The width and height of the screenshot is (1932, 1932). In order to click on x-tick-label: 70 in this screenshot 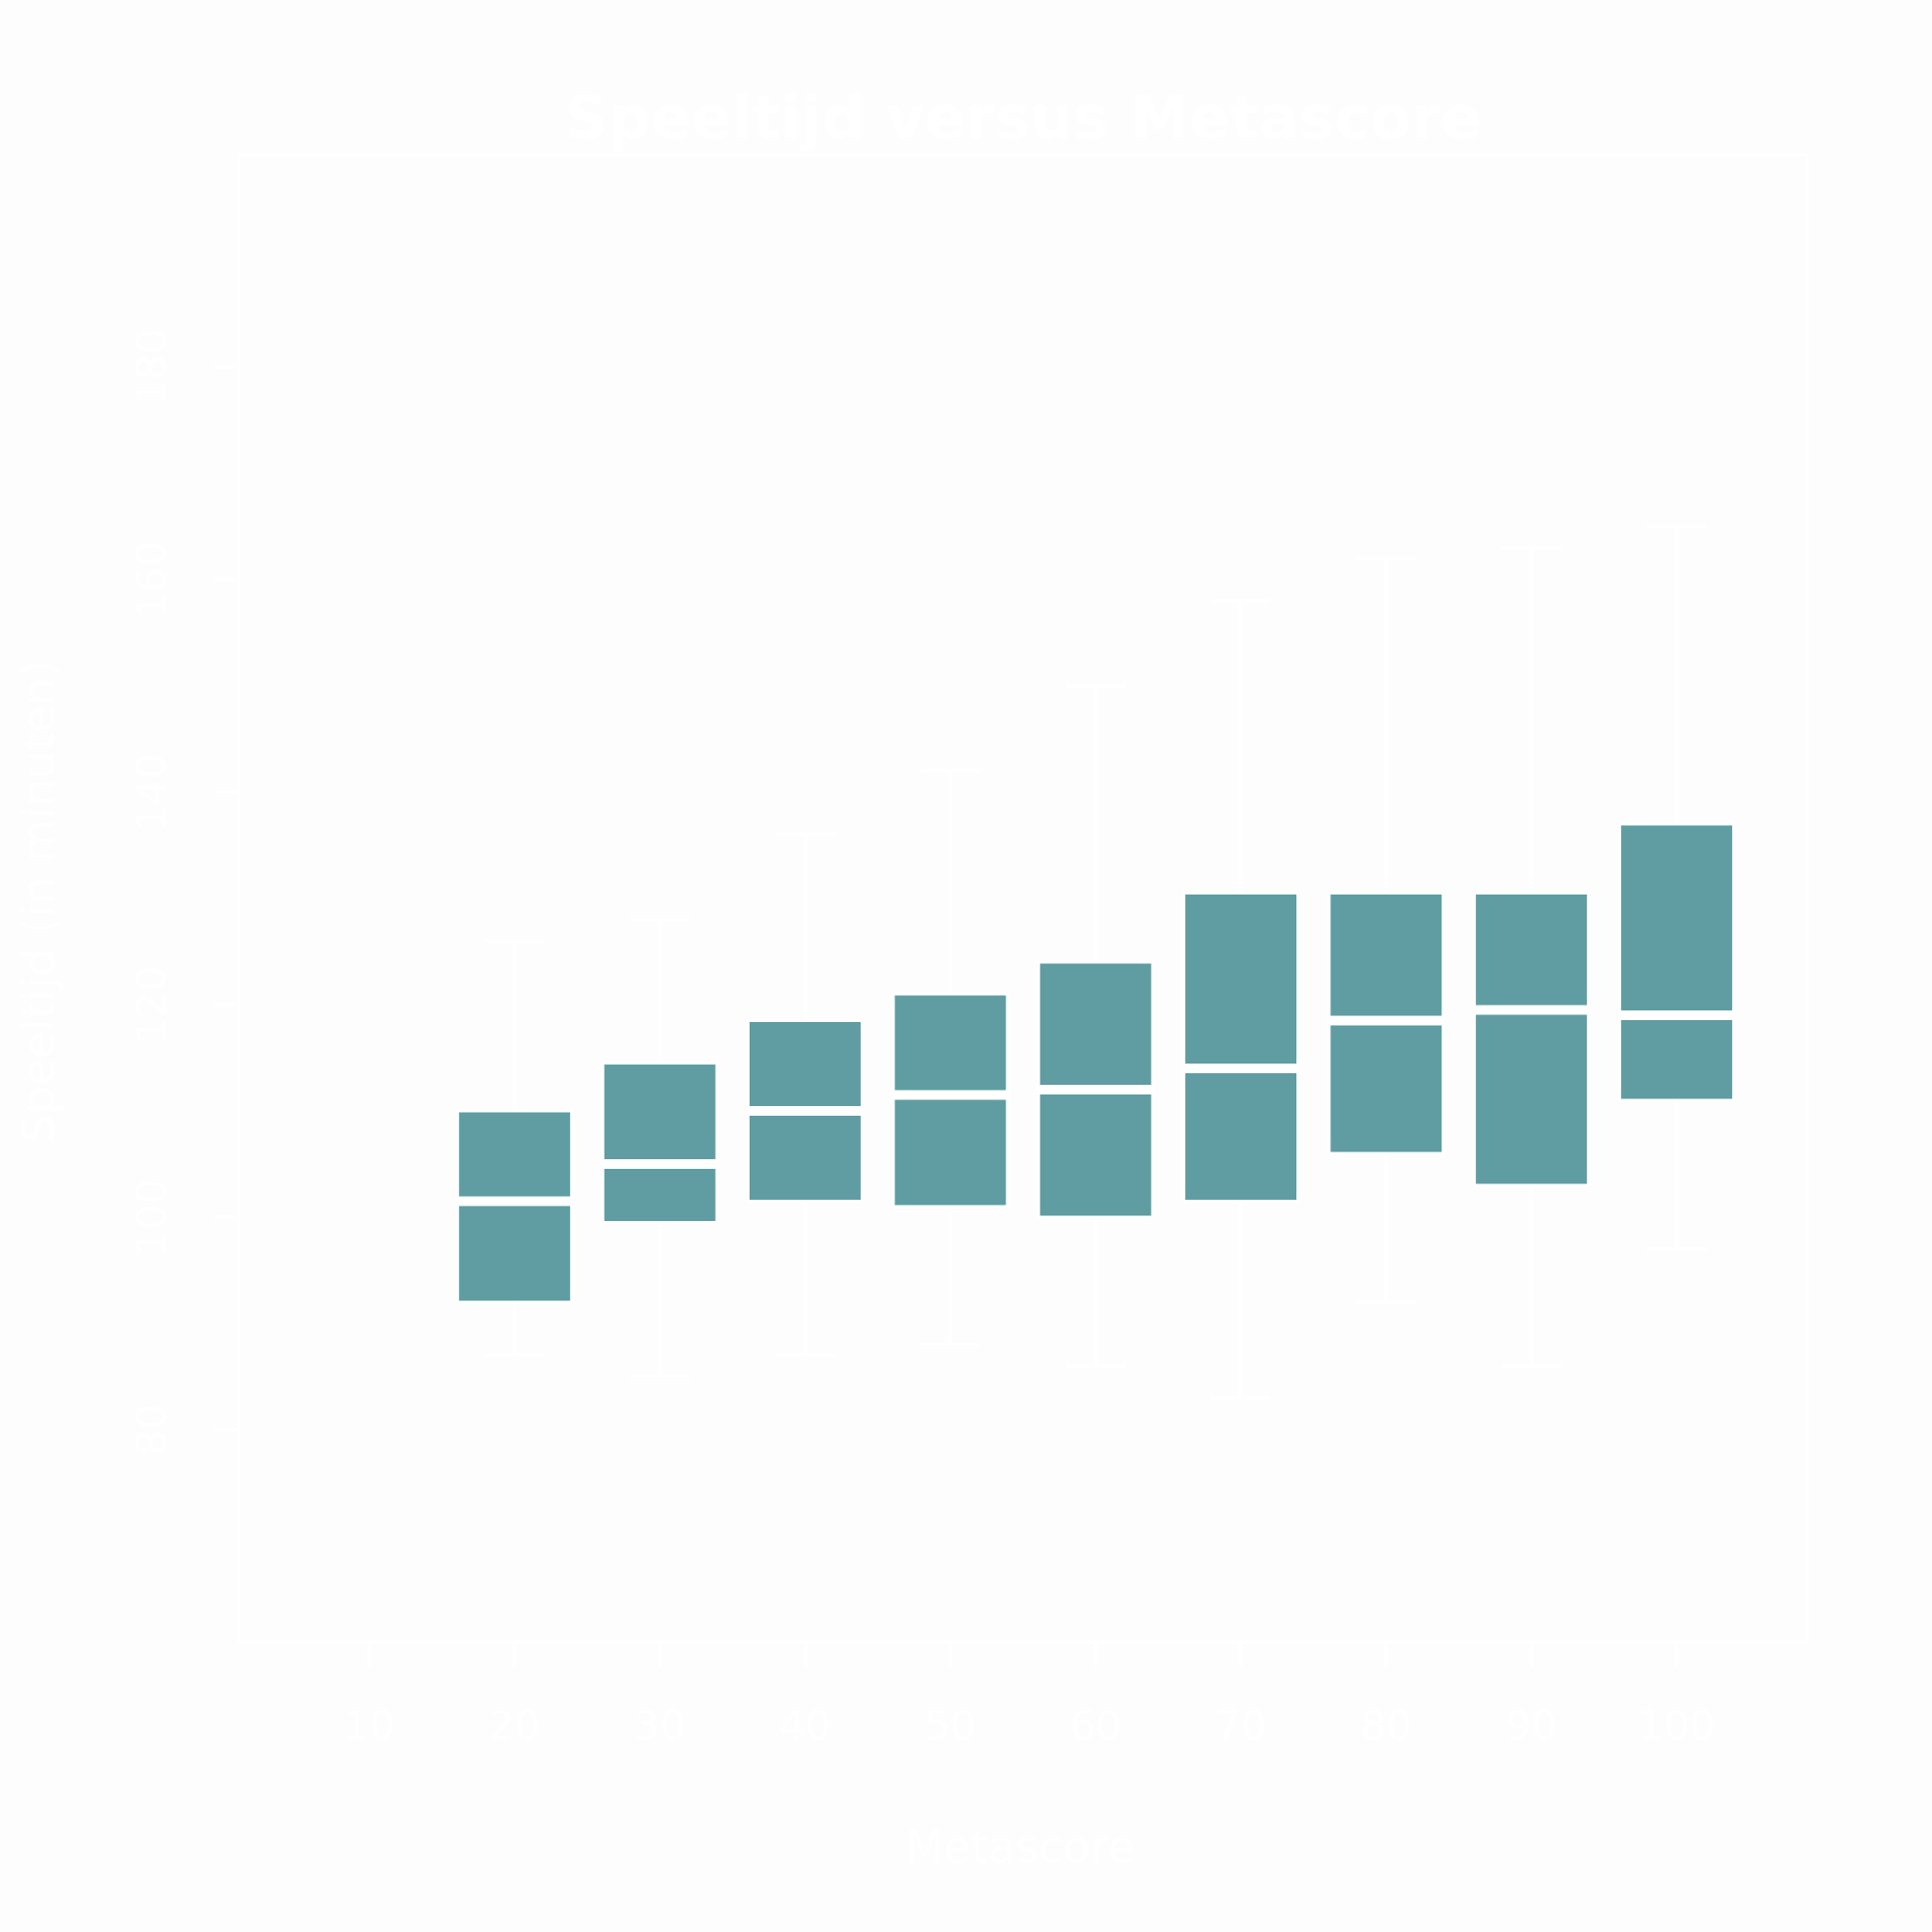, I will do `click(1240, 1725)`.